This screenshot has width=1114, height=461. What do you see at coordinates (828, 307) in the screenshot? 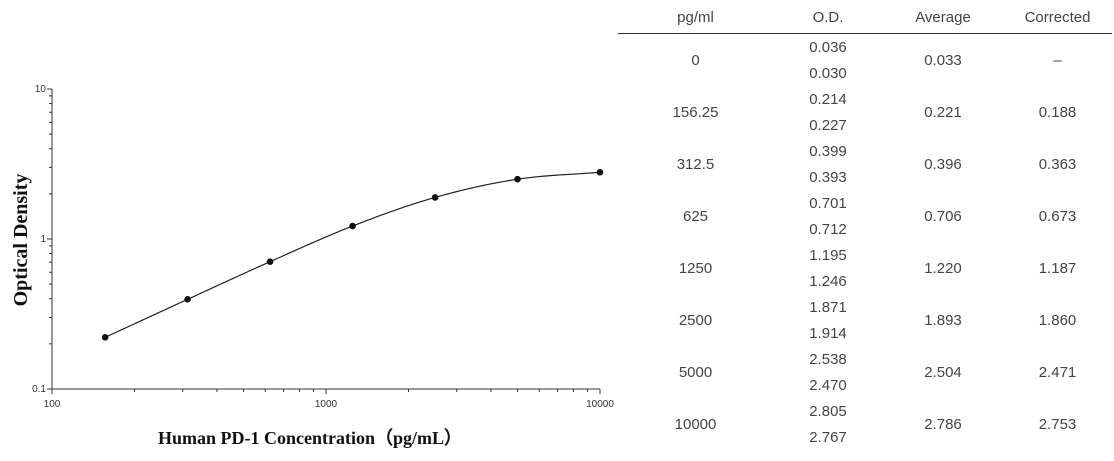
I see `od-cell: 1.871` at bounding box center [828, 307].